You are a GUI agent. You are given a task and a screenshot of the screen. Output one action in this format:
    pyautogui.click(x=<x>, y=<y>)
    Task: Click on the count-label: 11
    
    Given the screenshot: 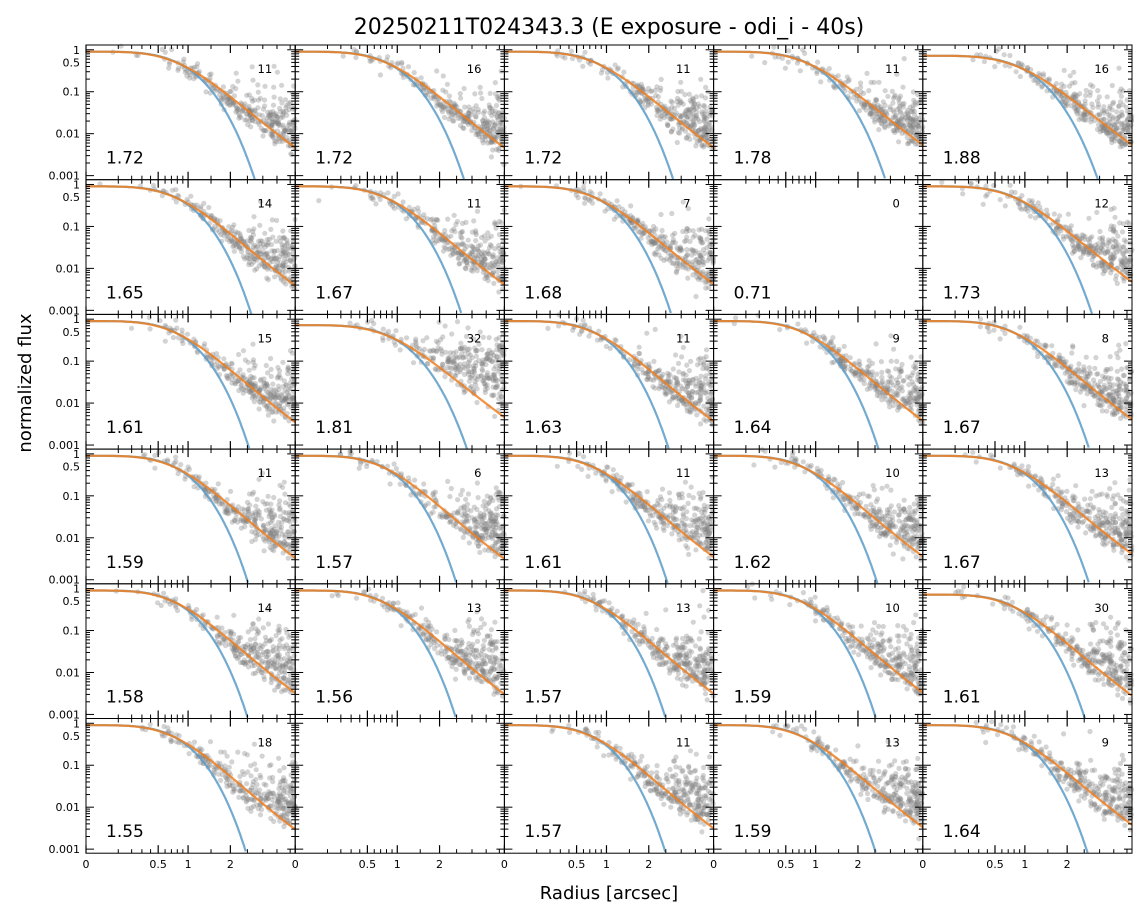 What is the action you would take?
    pyautogui.click(x=265, y=69)
    